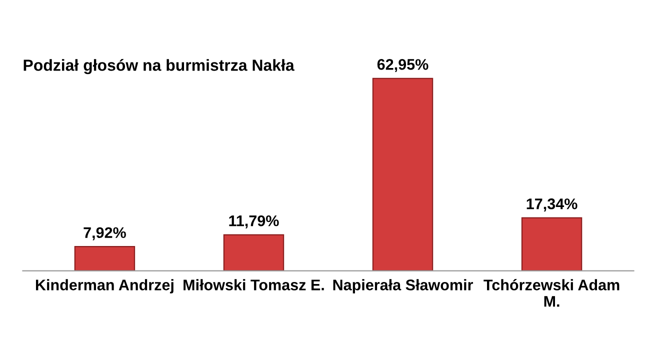  Describe the element at coordinates (552, 205) in the screenshot. I see `data-label: 17,34%` at that location.